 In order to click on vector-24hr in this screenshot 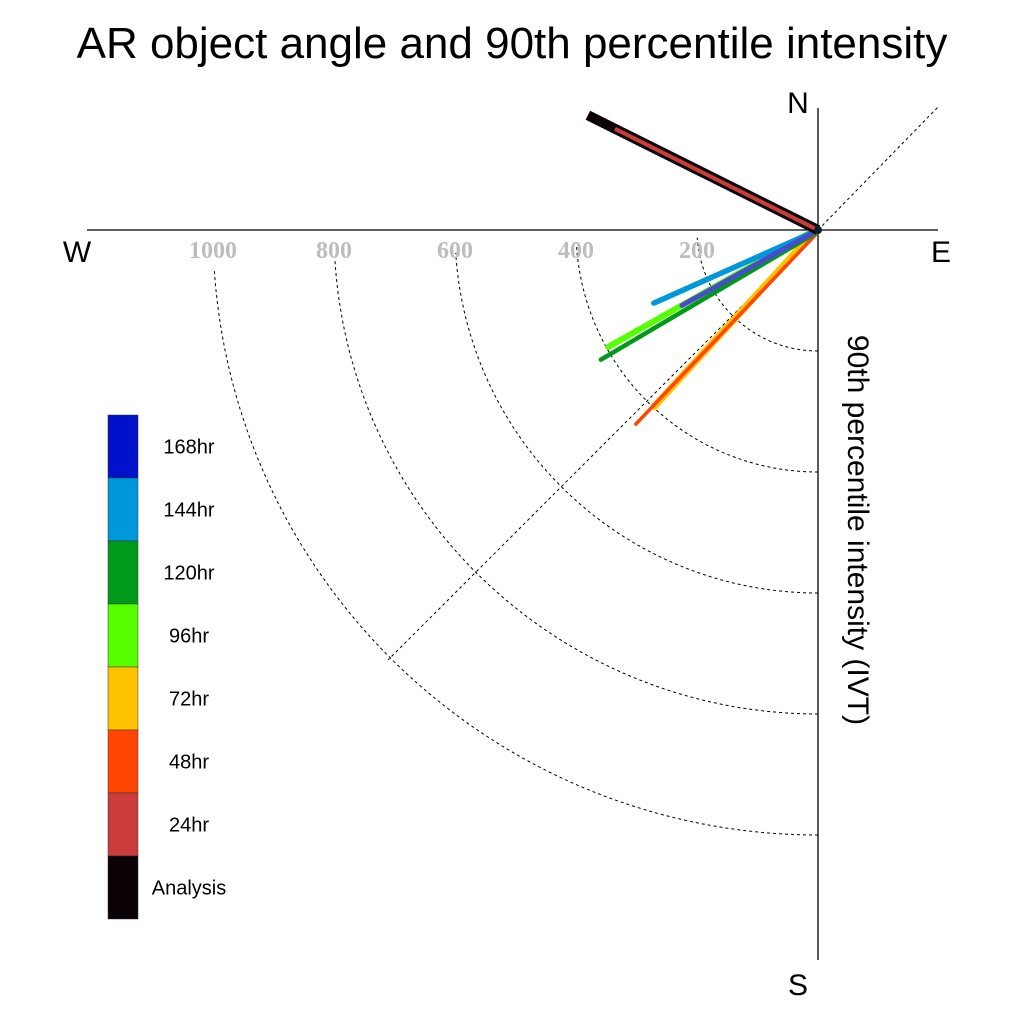, I will do `click(716, 179)`.